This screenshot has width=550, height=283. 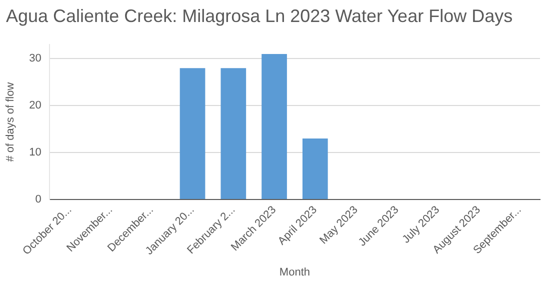 What do you see at coordinates (38, 200) in the screenshot?
I see `y-tick-label: 0` at bounding box center [38, 200].